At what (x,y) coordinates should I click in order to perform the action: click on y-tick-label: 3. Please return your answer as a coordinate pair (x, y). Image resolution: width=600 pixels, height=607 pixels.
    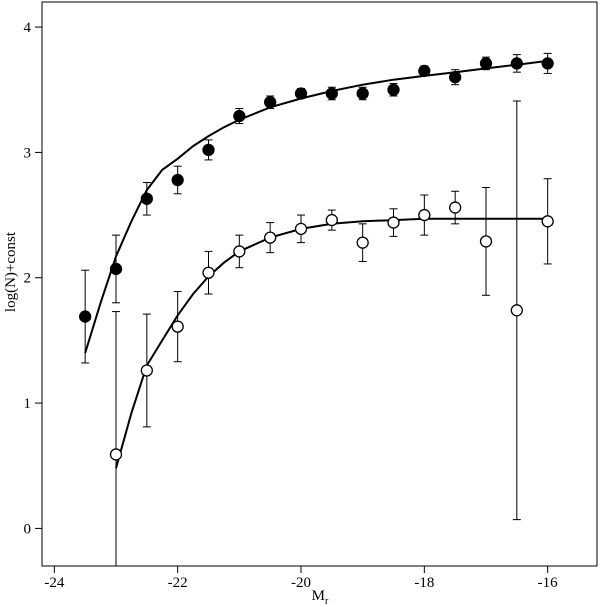
    Looking at the image, I should click on (28, 153).